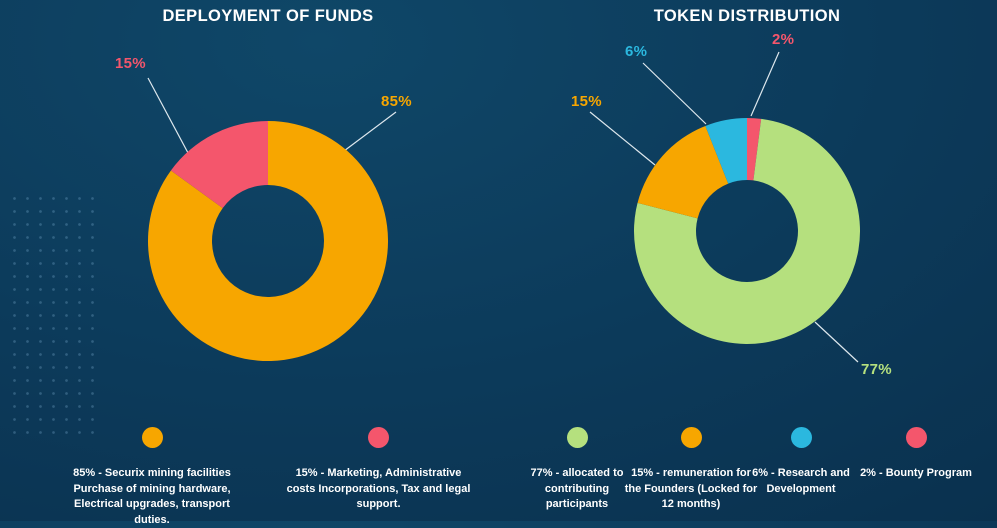  Describe the element at coordinates (801, 437) in the screenshot. I see `legend-dot-cyan` at that location.